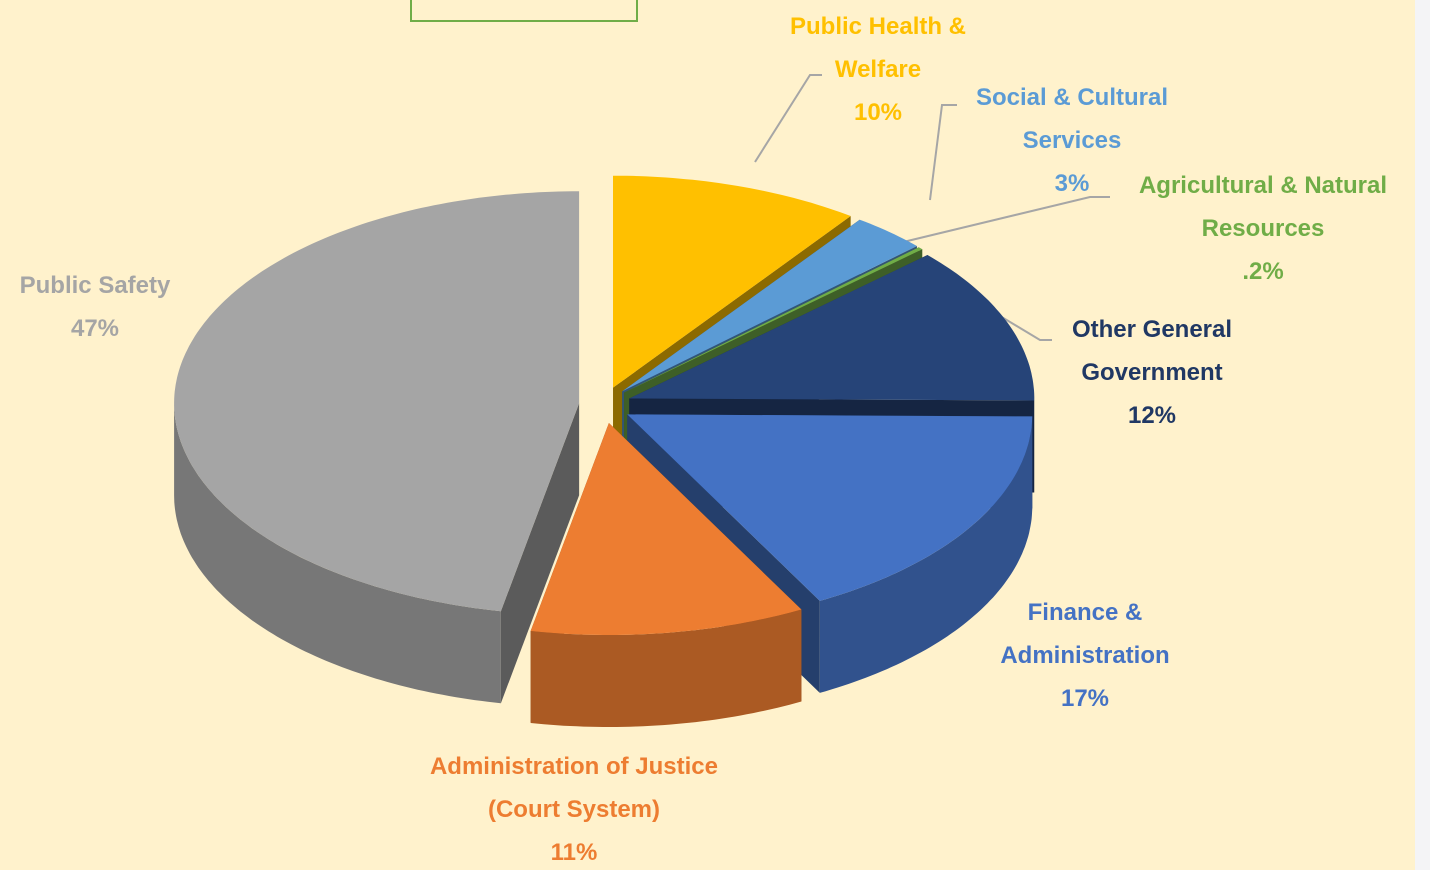  I want to click on category-label: Public Health & Welfare, so click(878, 48).